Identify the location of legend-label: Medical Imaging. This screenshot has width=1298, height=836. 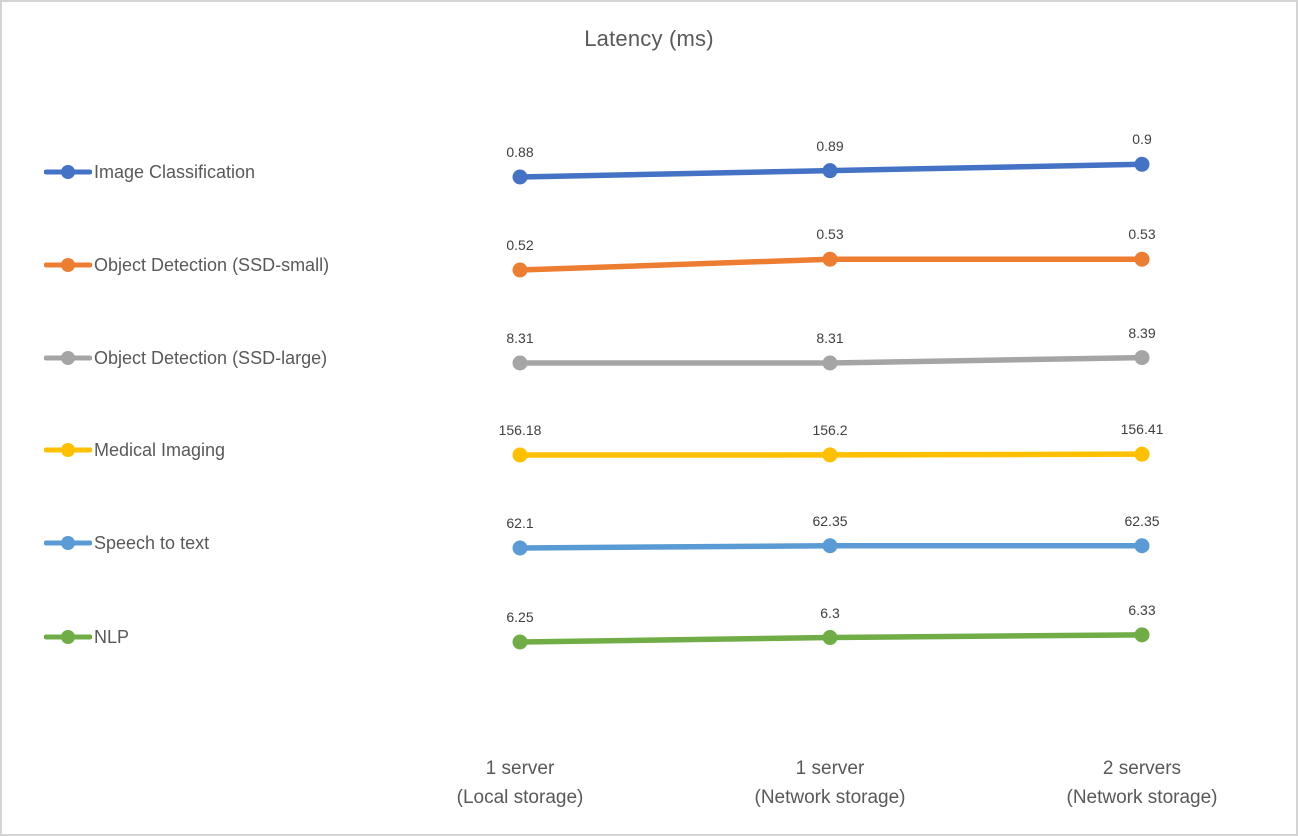
(160, 449).